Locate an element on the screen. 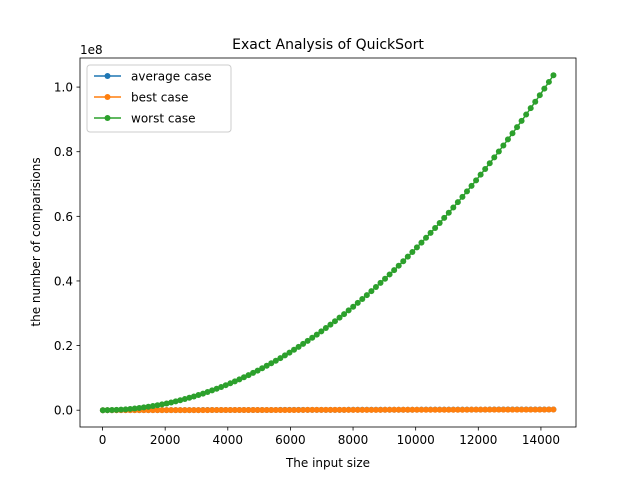 This screenshot has height=480, width=640. legend-marker is located at coordinates (107, 76).